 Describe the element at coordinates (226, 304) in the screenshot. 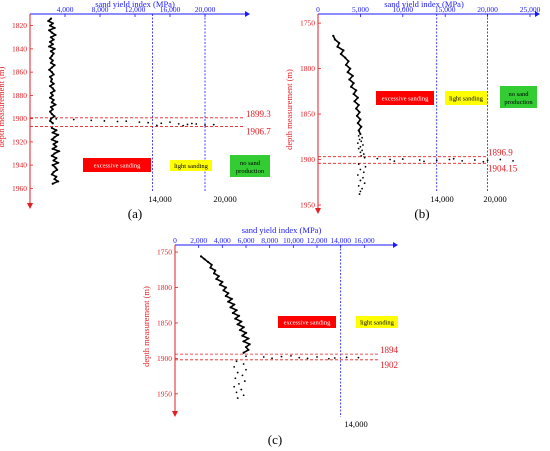

I see `data-line` at that location.